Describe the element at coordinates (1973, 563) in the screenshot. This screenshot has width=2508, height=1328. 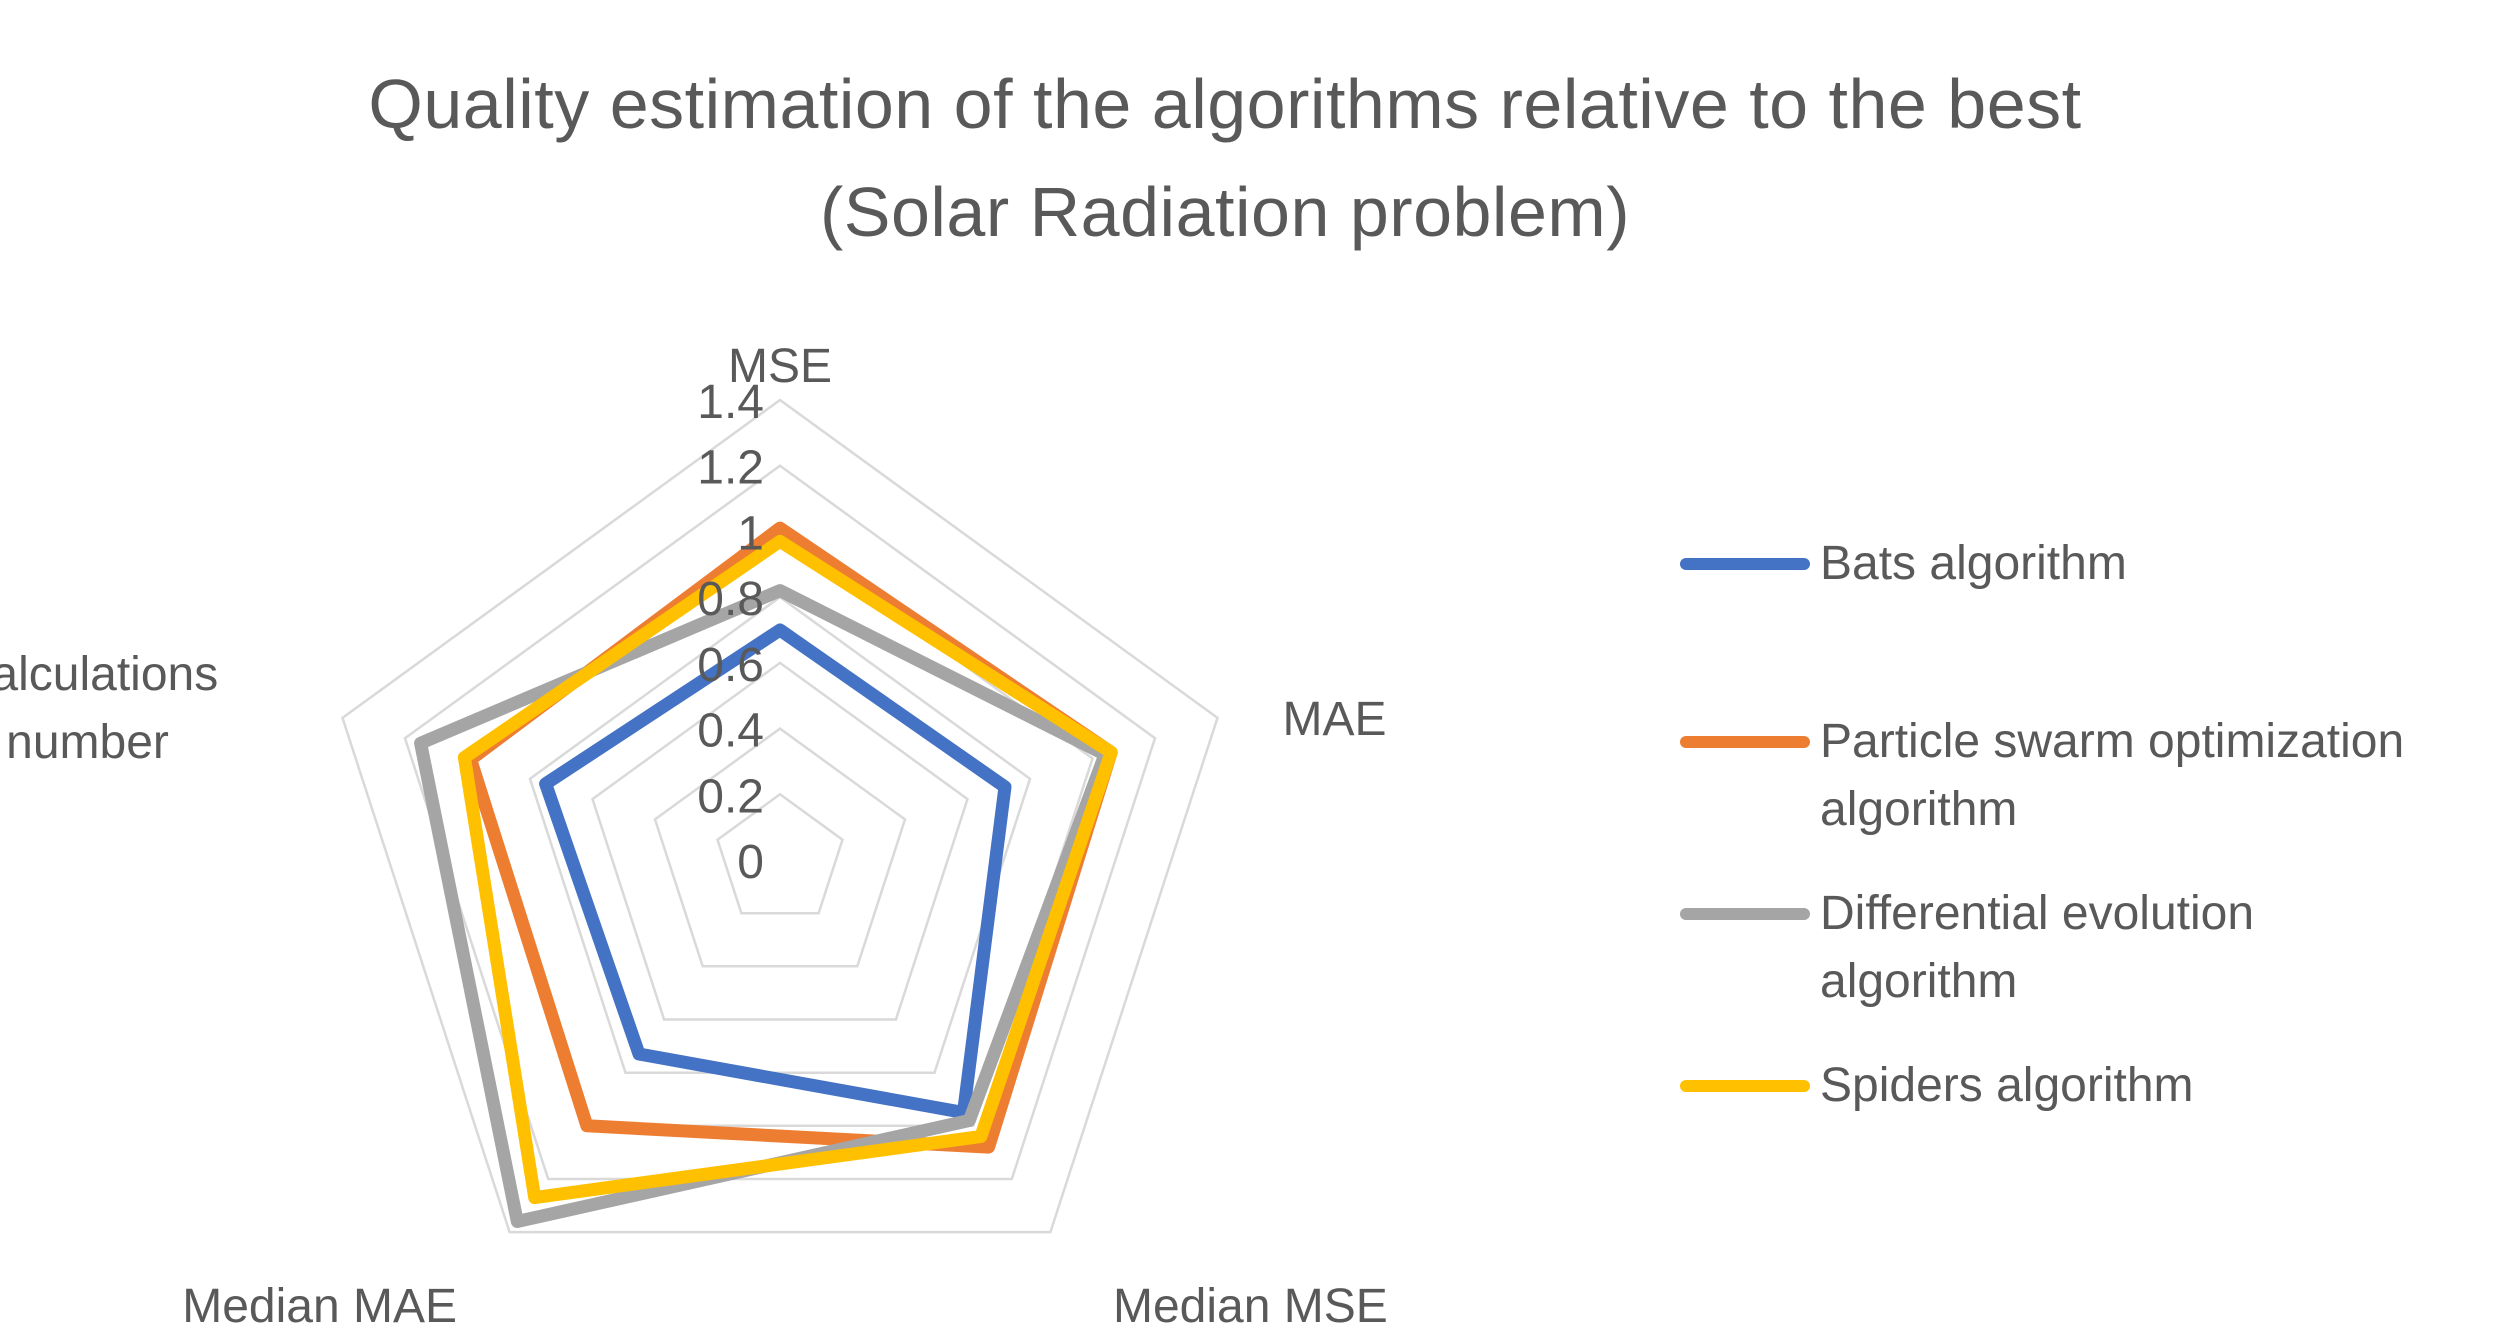
I see `legend-label: Bats algorithm` at that location.